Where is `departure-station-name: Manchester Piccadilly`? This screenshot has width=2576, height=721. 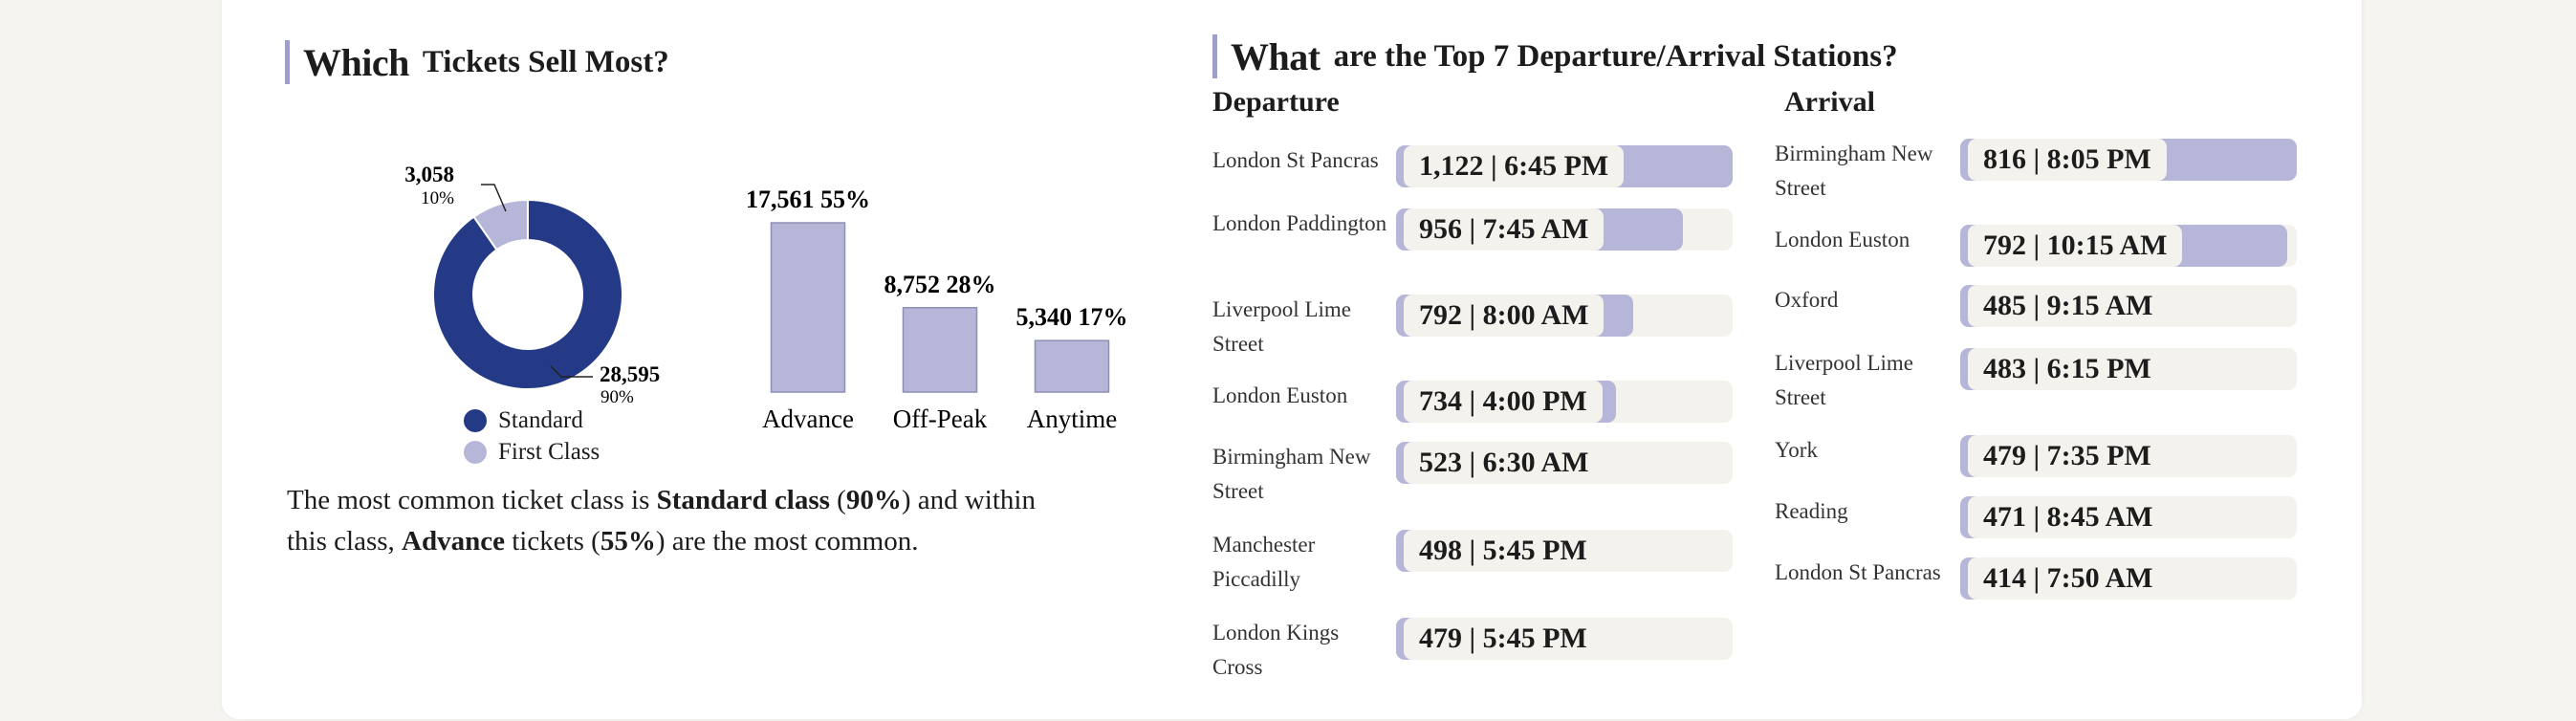 departure-station-name: Manchester Piccadilly is located at coordinates (1264, 562).